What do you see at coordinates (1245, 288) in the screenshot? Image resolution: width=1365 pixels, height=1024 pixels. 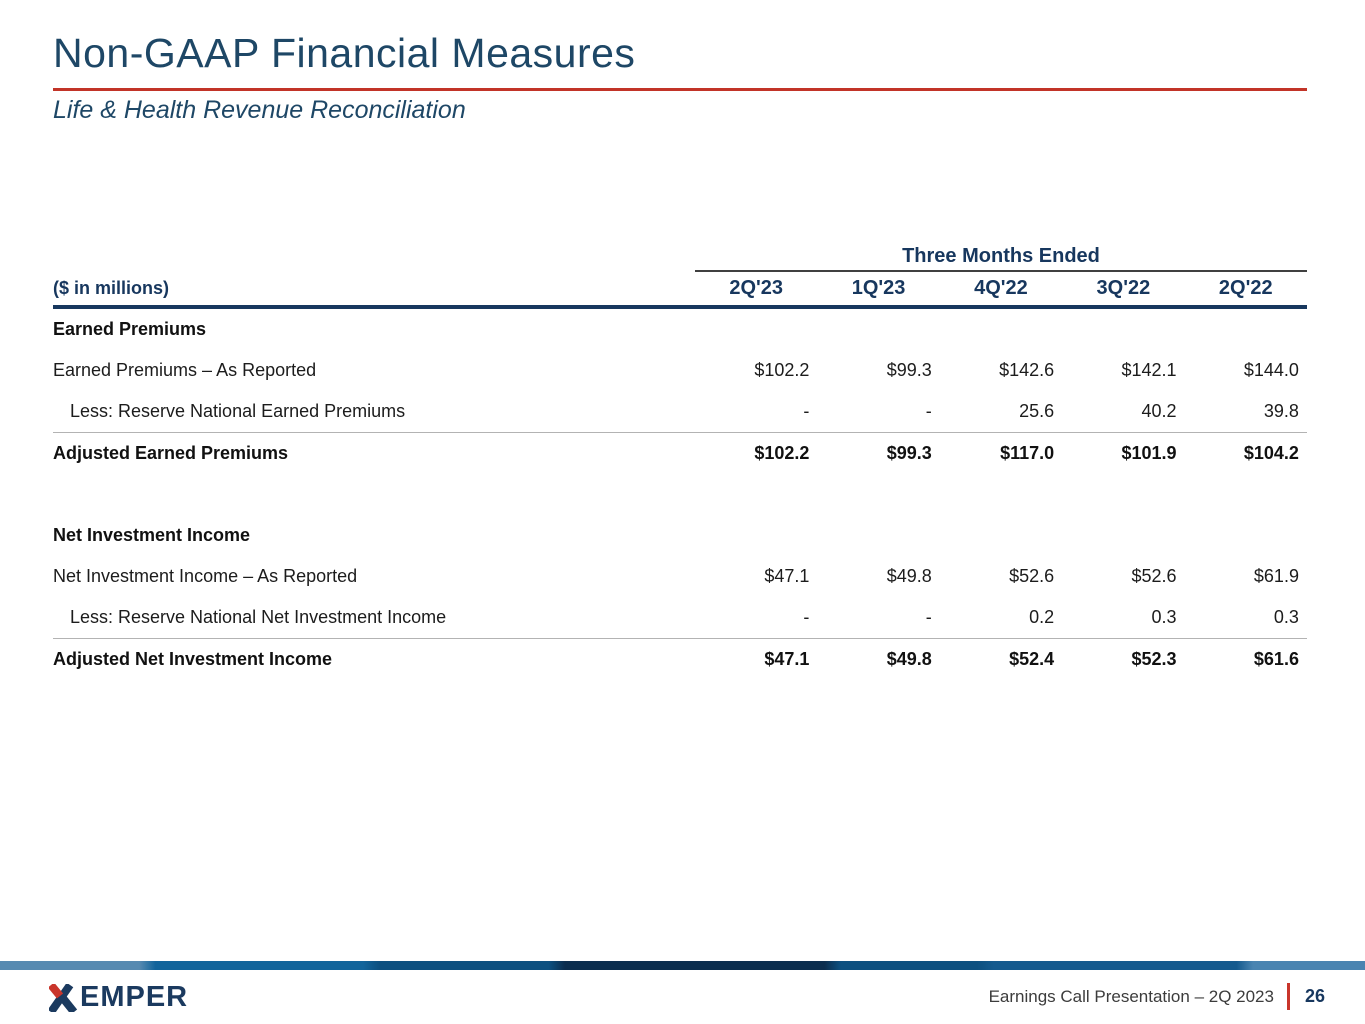 I see `column-header: 2Q'22` at bounding box center [1245, 288].